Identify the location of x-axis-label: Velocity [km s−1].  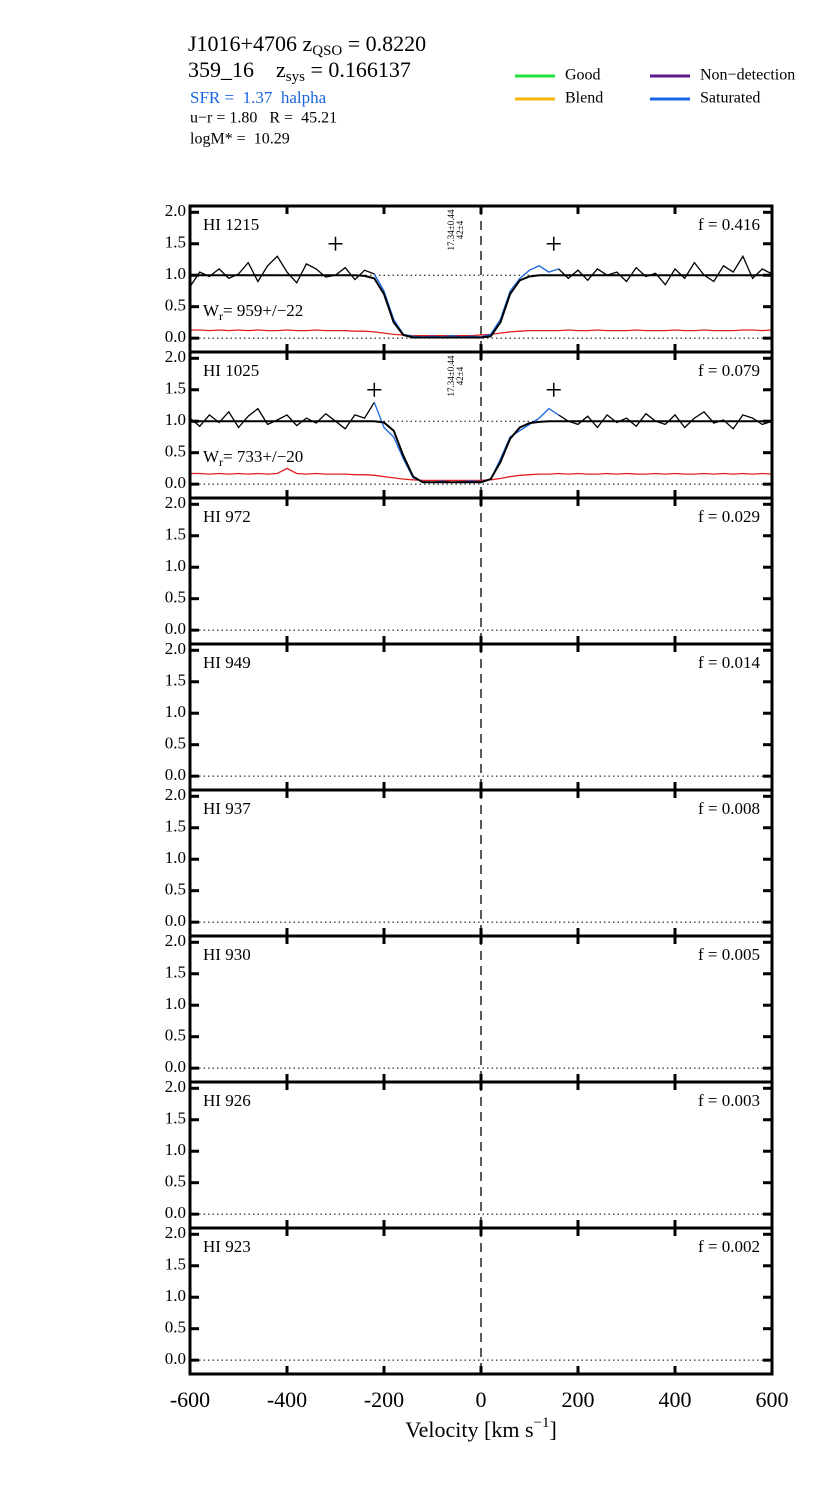
(481, 1428).